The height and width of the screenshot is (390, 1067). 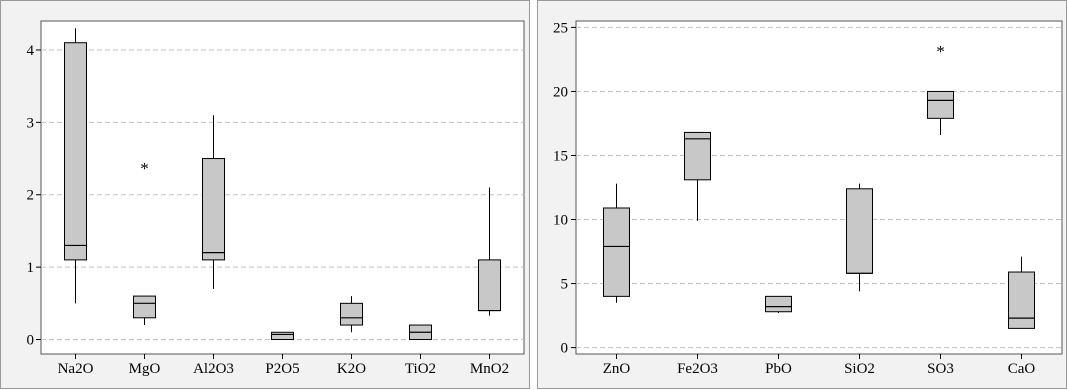 What do you see at coordinates (560, 92) in the screenshot?
I see `y-tick-label: 20` at bounding box center [560, 92].